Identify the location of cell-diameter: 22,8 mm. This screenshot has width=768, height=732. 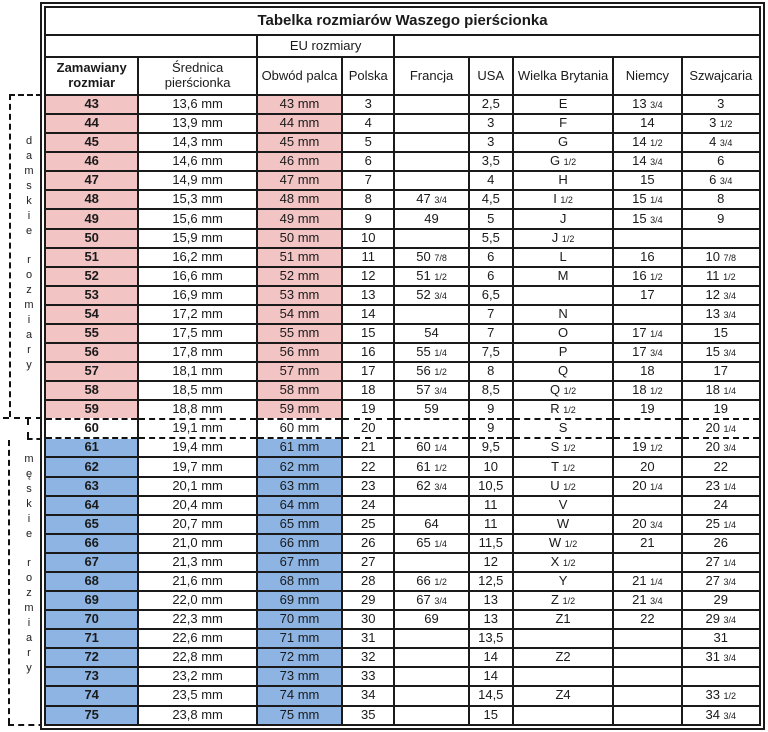
(197, 658).